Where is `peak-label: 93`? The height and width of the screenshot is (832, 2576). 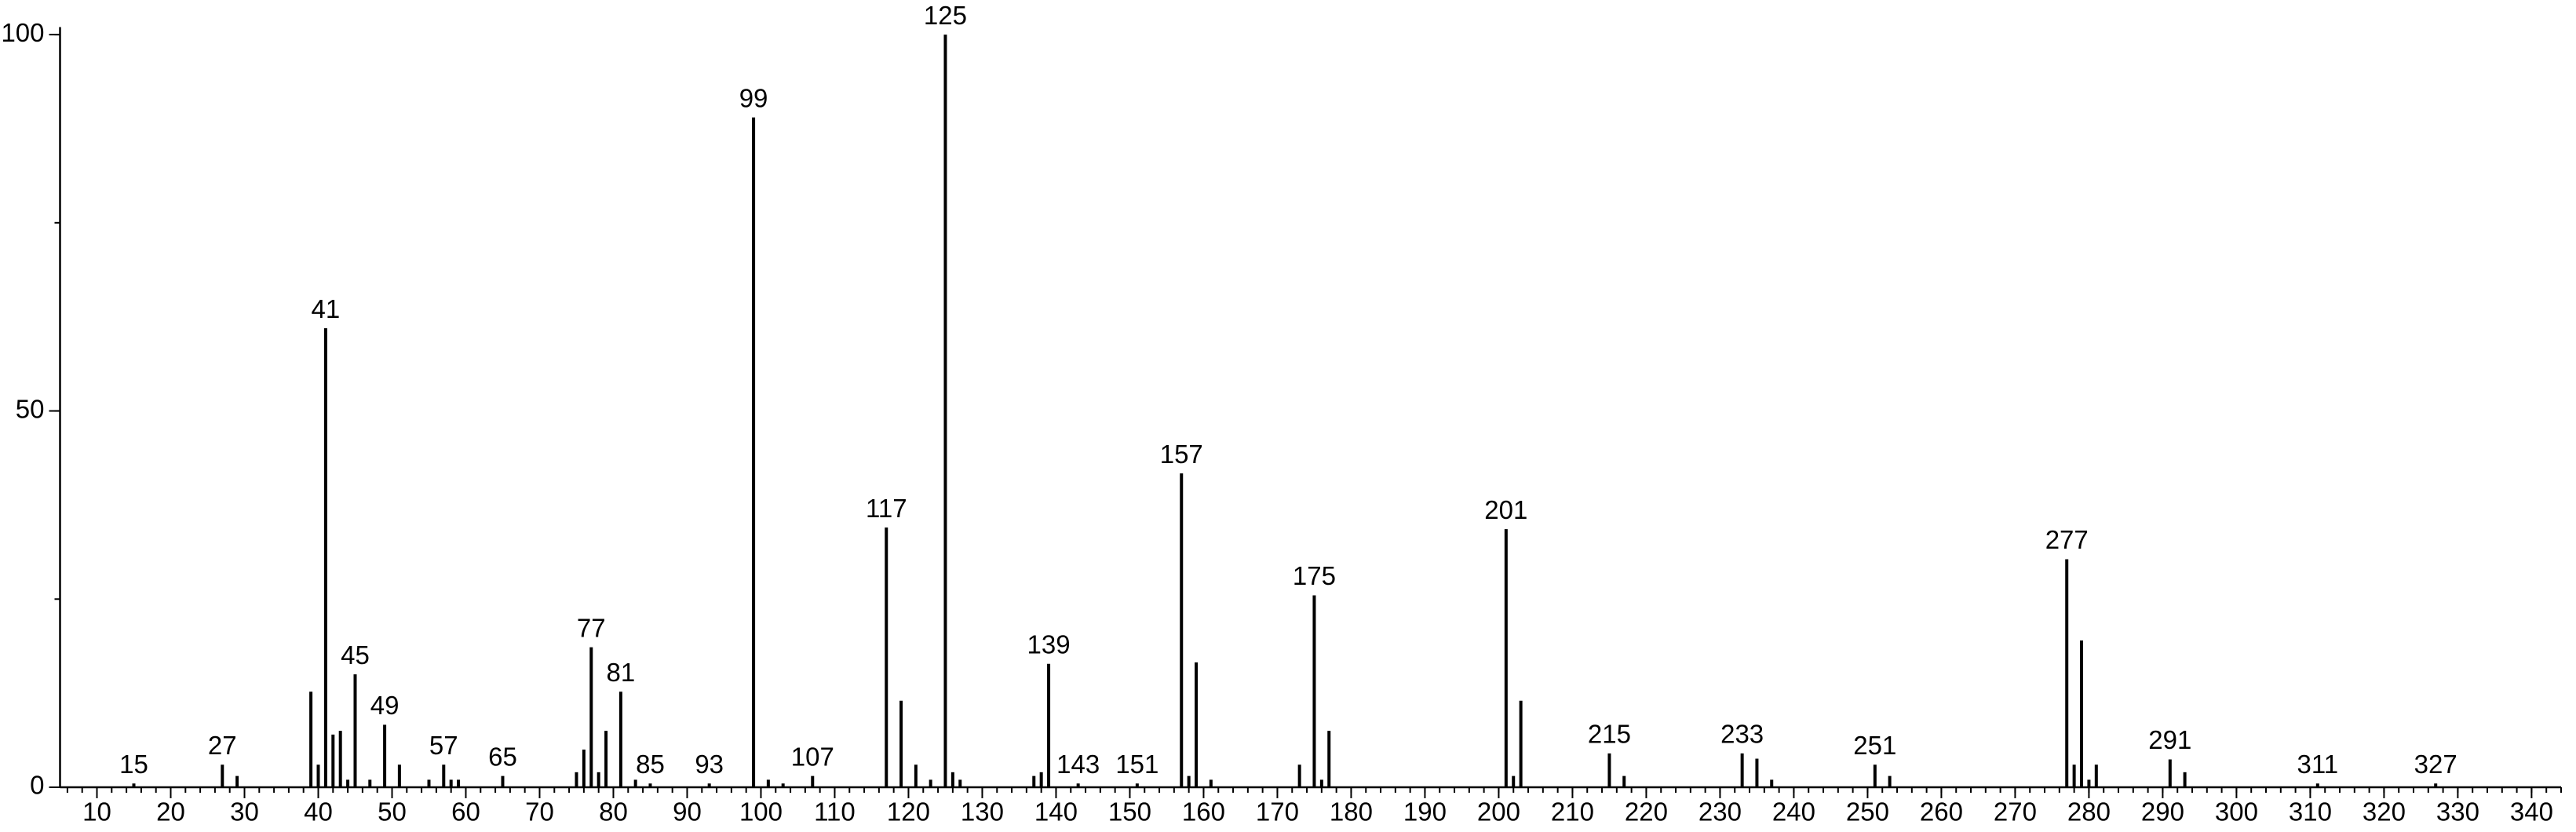
peak-label: 93 is located at coordinates (709, 764).